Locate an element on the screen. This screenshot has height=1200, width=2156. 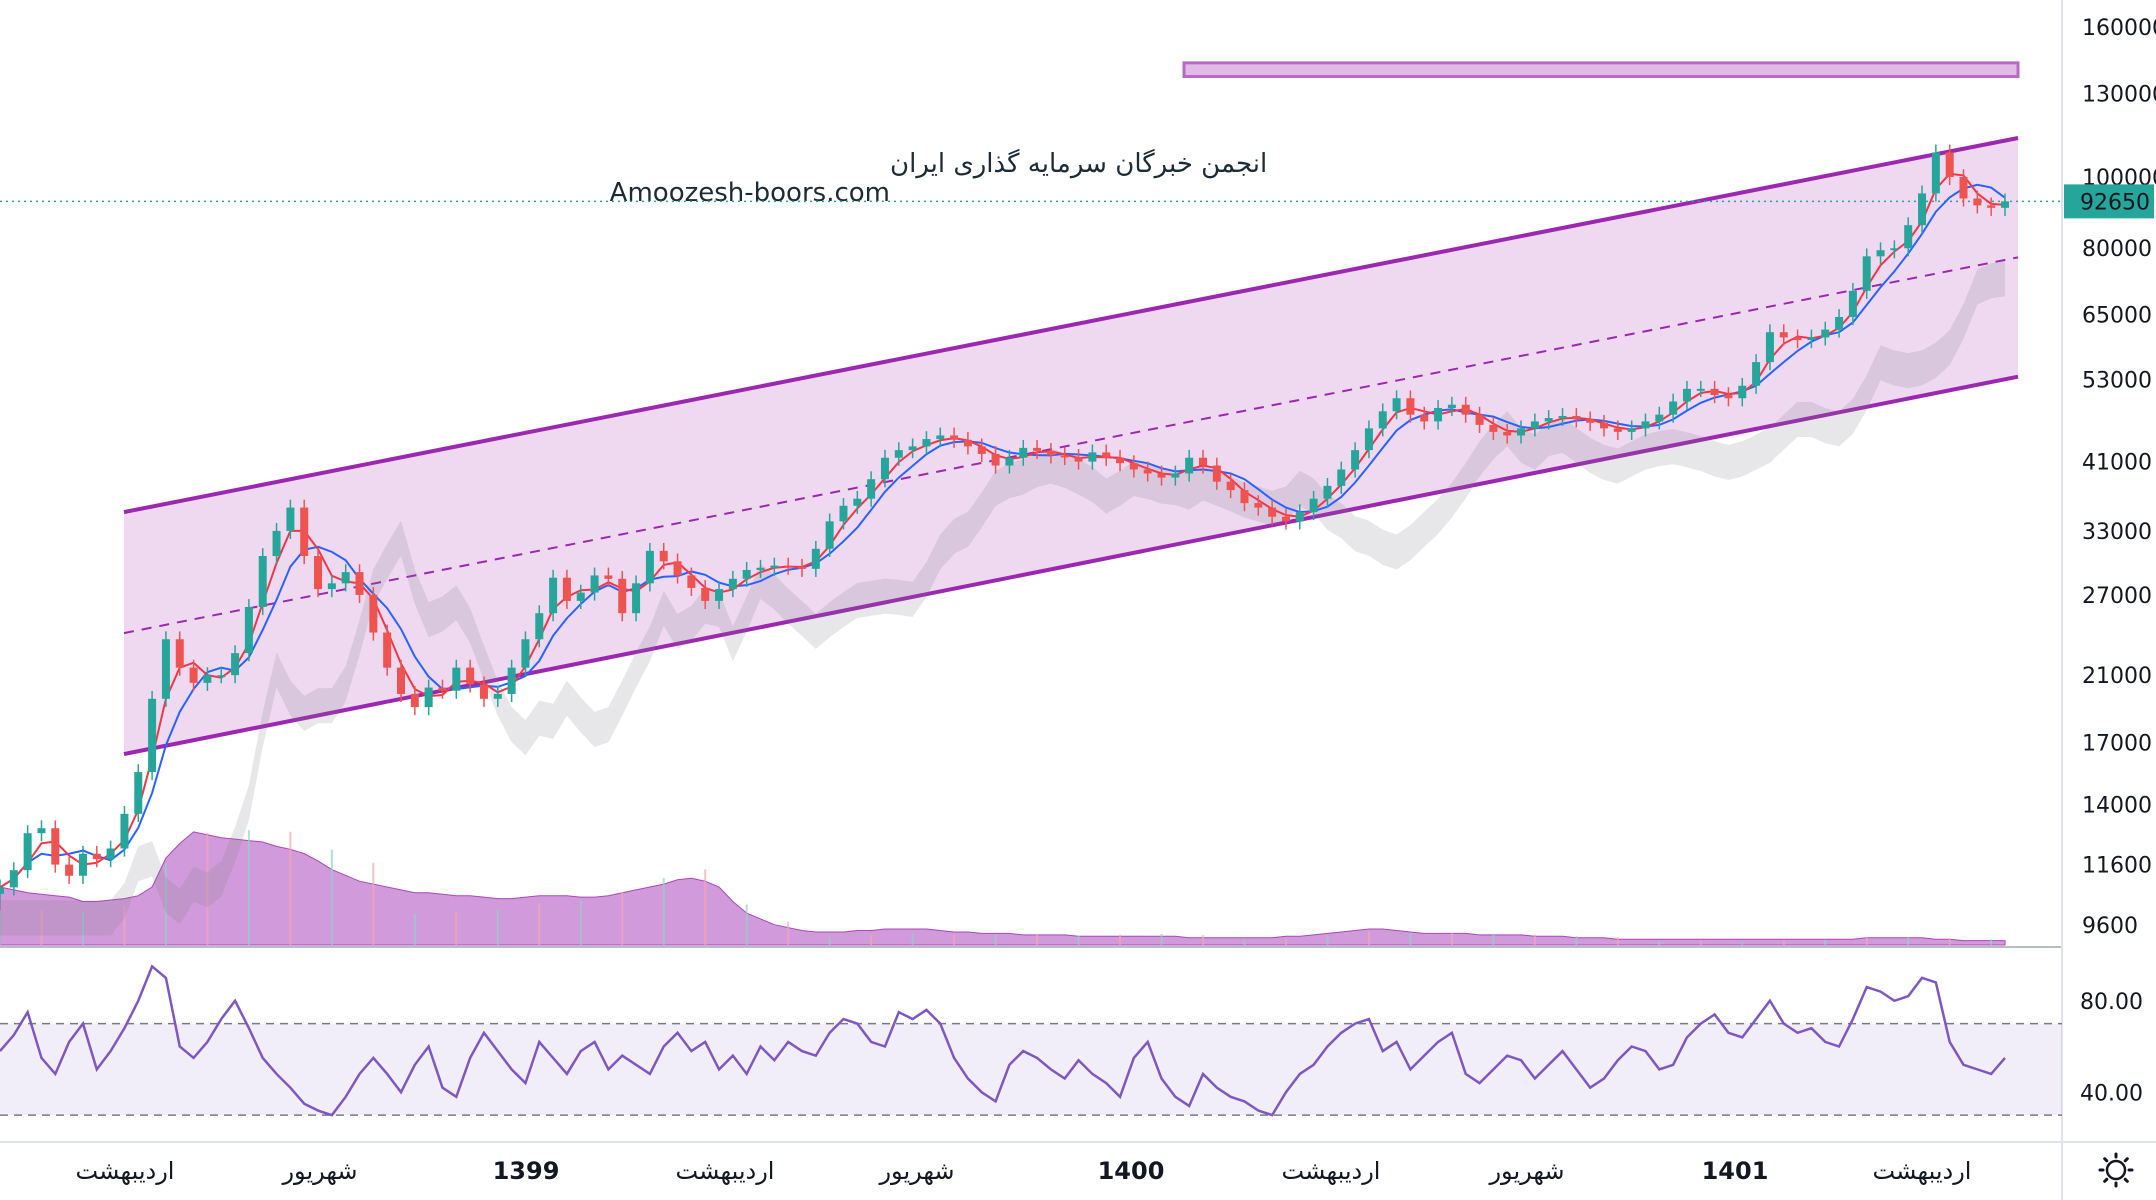
time-tick-label: 1400 is located at coordinates (1131, 1171).